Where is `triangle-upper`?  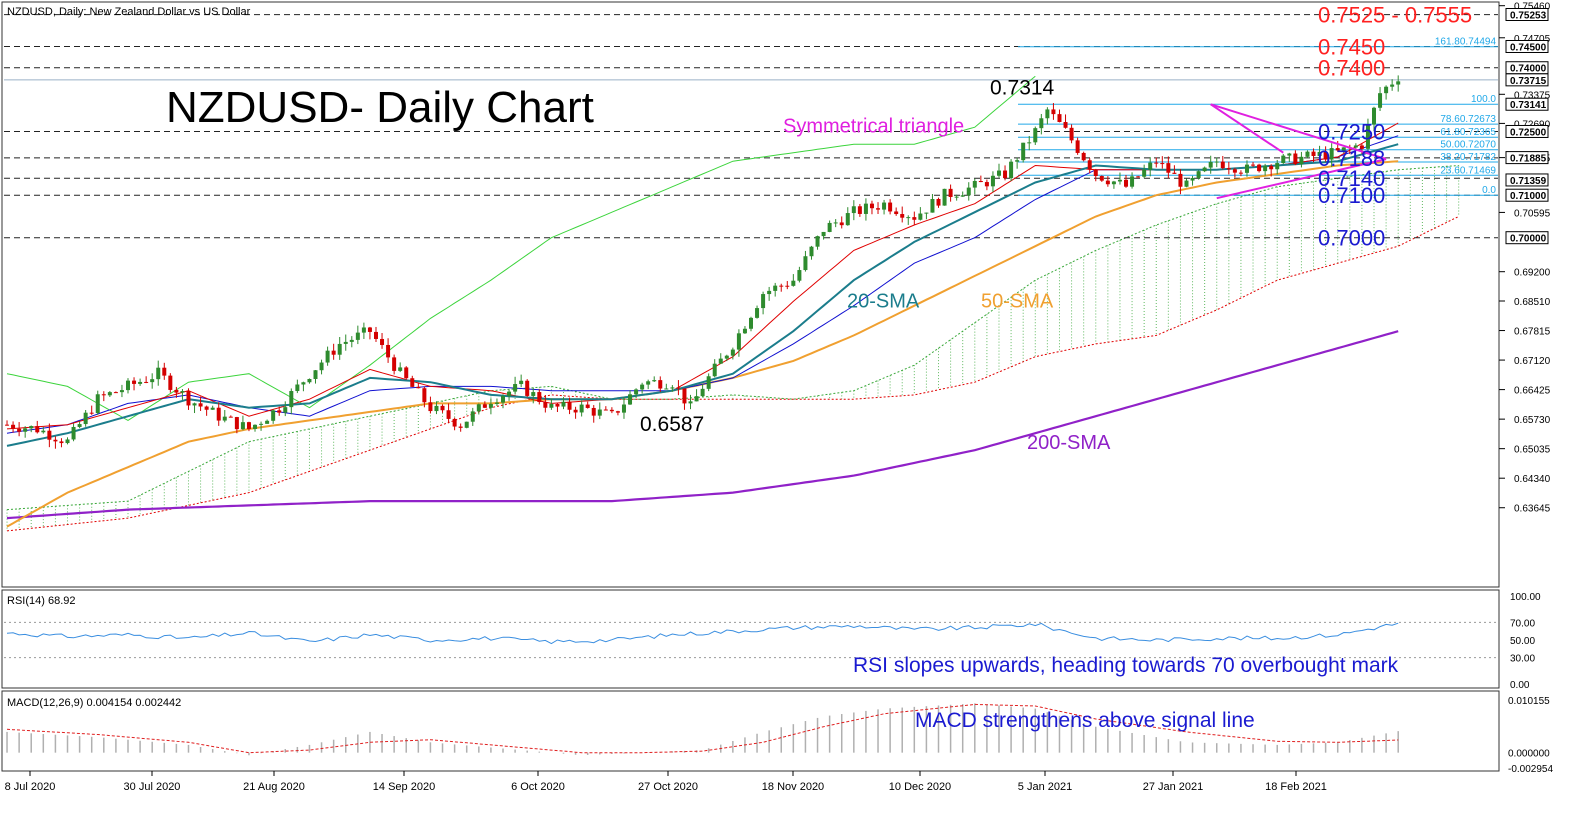
triangle-upper is located at coordinates (1247, 128).